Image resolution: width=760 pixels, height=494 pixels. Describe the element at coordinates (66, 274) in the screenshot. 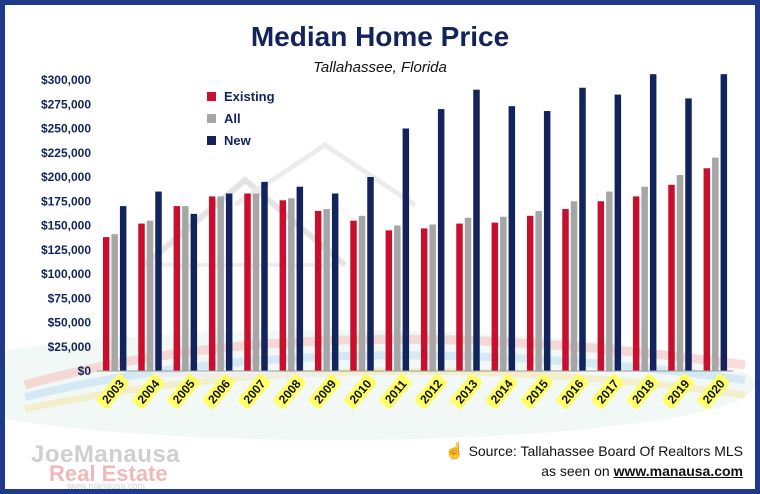

I see `y-tick-label: $100,000` at that location.